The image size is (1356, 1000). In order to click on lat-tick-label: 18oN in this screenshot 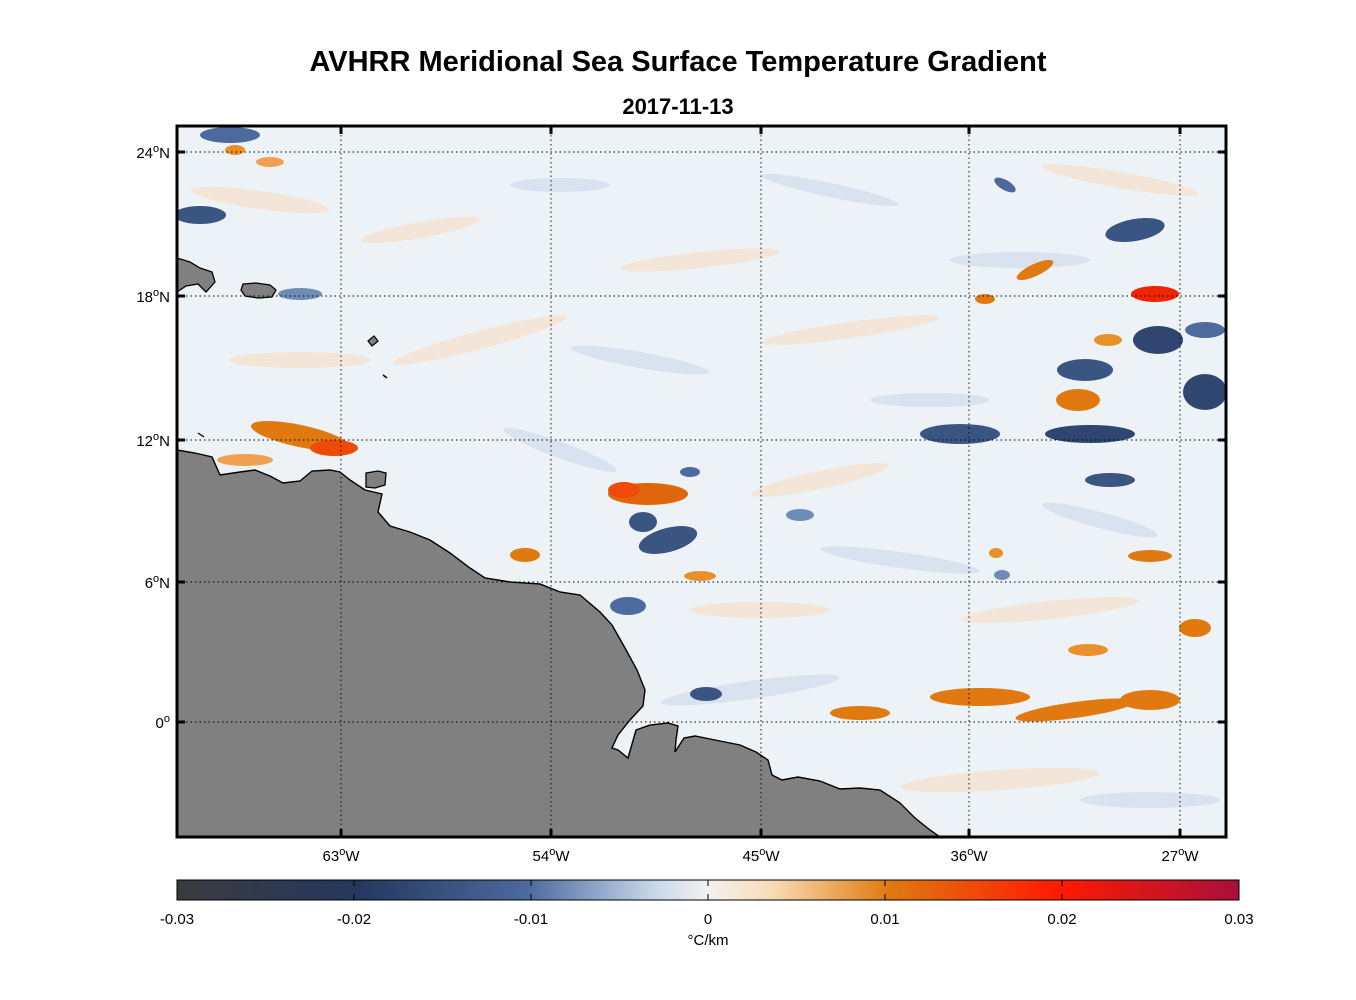, I will do `click(153, 296)`.